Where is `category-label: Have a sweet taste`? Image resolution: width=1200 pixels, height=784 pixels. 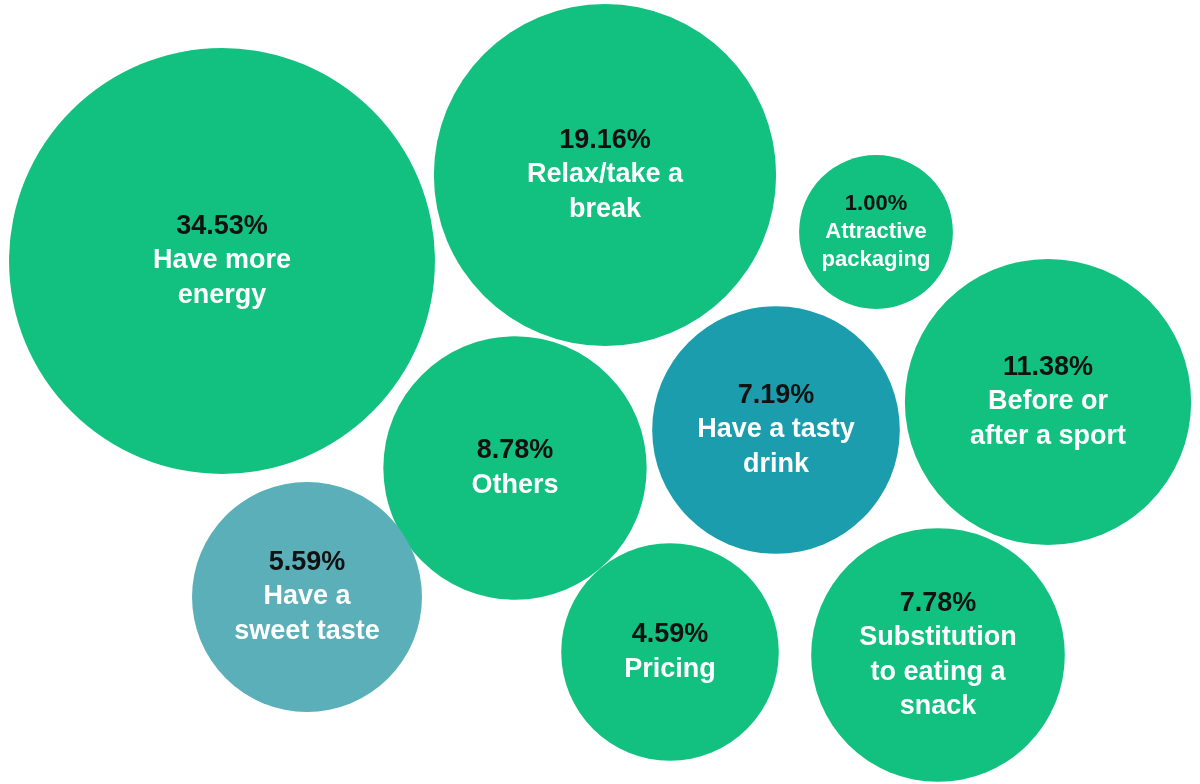
category-label: Have a sweet taste is located at coordinates (307, 613).